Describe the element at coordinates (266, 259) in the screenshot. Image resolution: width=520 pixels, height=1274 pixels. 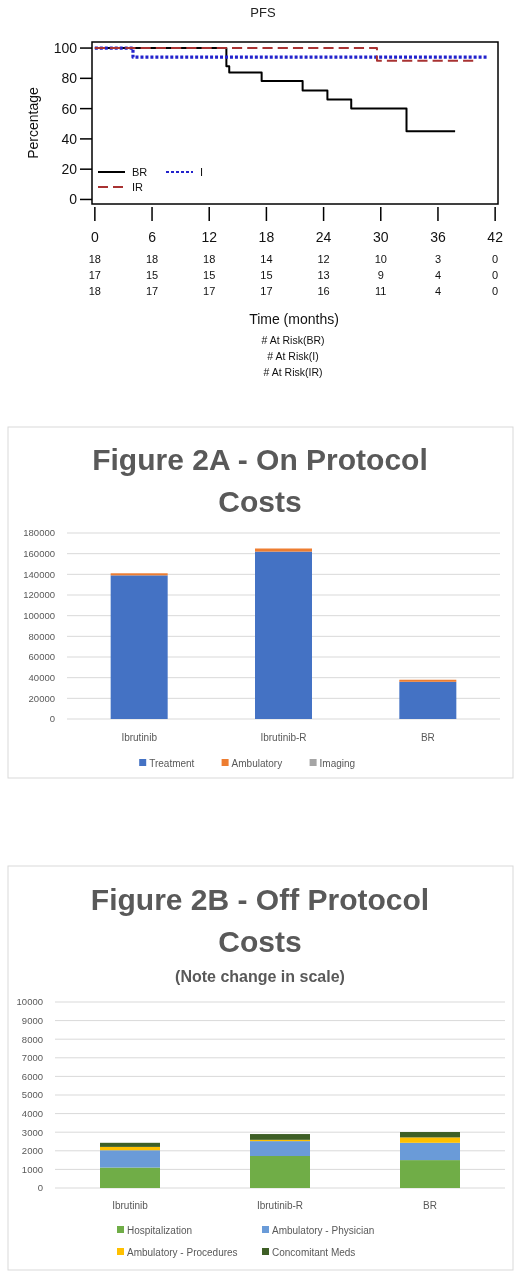
I see `text: 14` at that location.